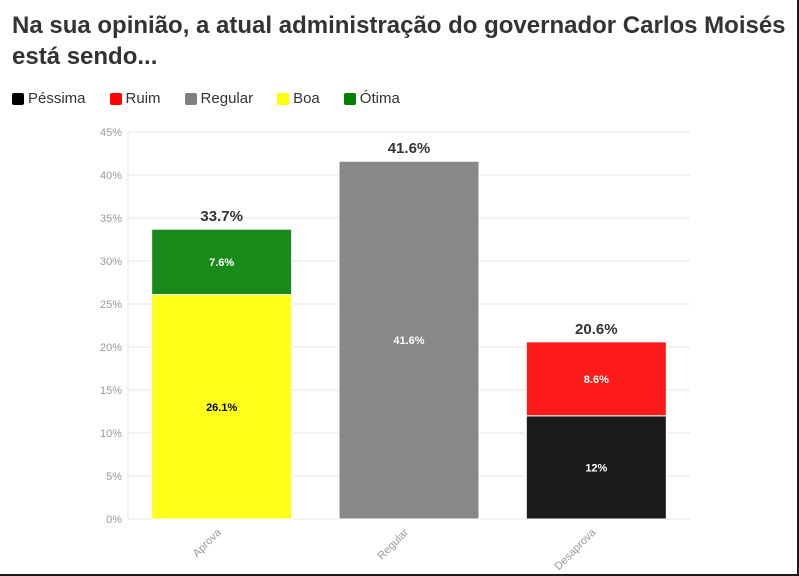  What do you see at coordinates (111, 305) in the screenshot?
I see `y-tick-label: 25%` at bounding box center [111, 305].